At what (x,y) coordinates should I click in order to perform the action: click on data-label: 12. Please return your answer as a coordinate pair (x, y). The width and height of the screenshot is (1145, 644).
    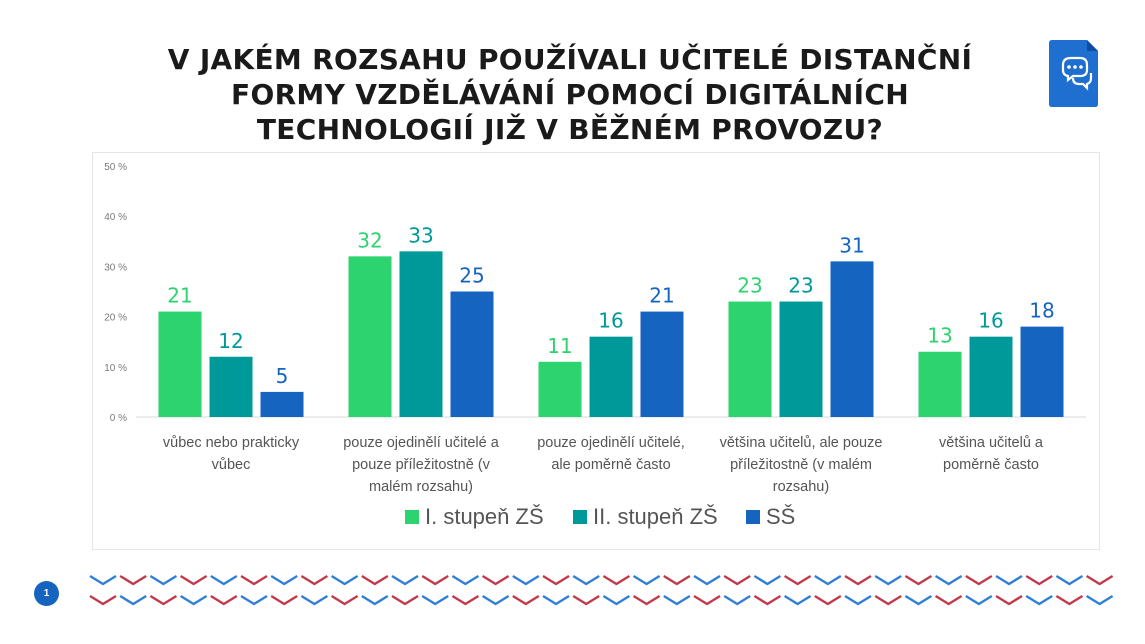
    Looking at the image, I should click on (230, 341).